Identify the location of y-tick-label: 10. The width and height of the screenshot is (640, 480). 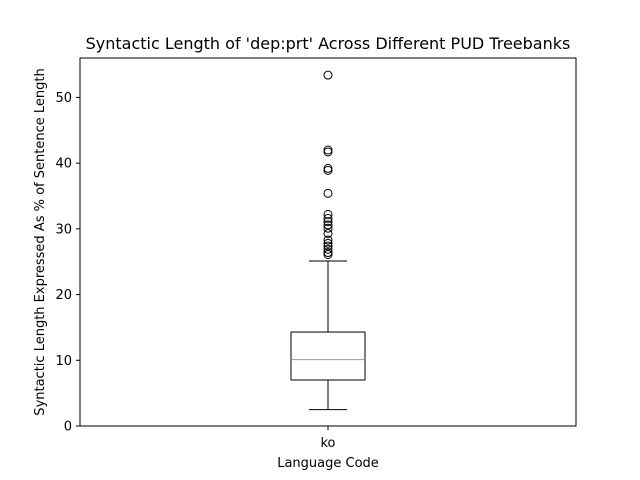
(63, 361).